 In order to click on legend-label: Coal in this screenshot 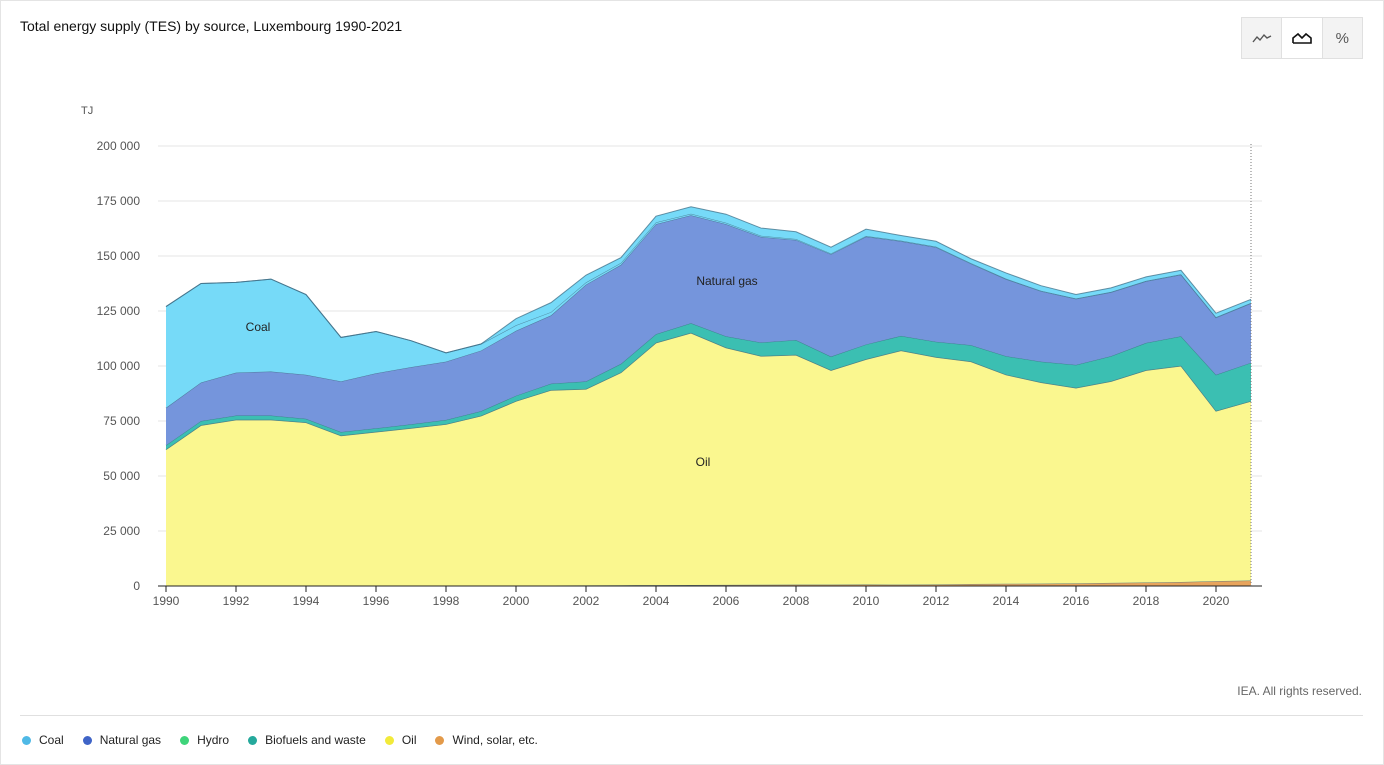, I will do `click(51, 740)`.